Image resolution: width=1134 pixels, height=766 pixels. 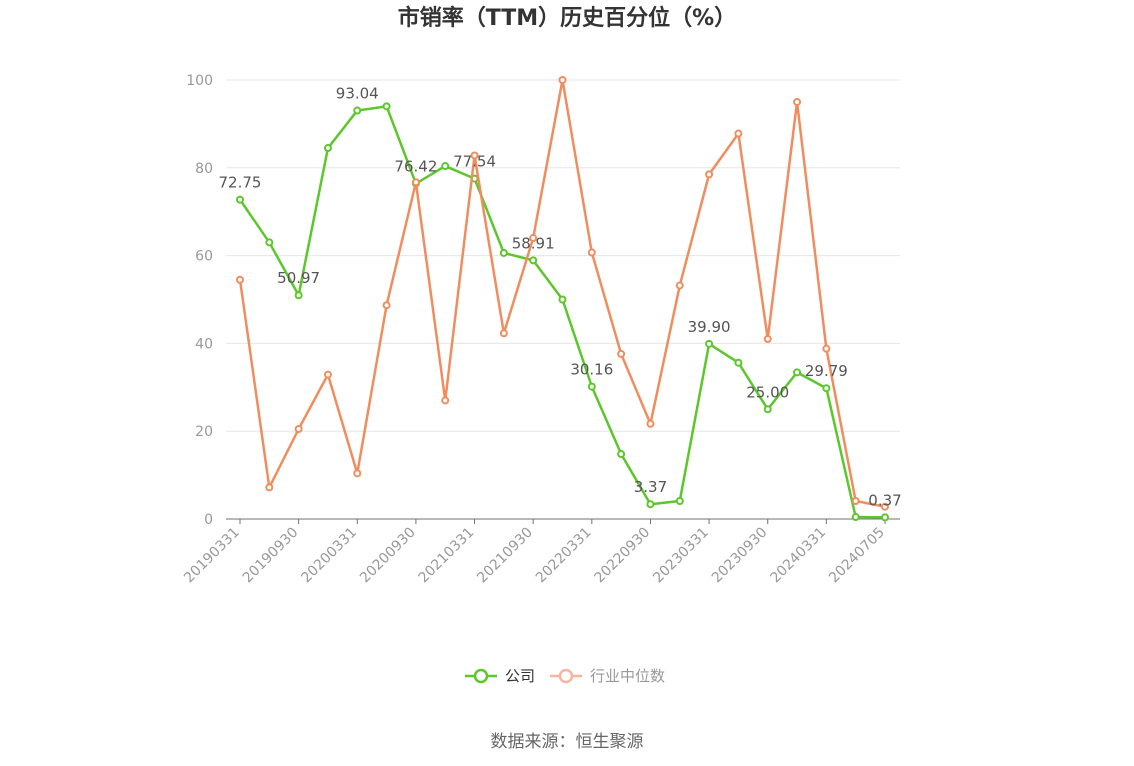 I want to click on legend-label-1: 行业中位数, so click(x=627, y=676).